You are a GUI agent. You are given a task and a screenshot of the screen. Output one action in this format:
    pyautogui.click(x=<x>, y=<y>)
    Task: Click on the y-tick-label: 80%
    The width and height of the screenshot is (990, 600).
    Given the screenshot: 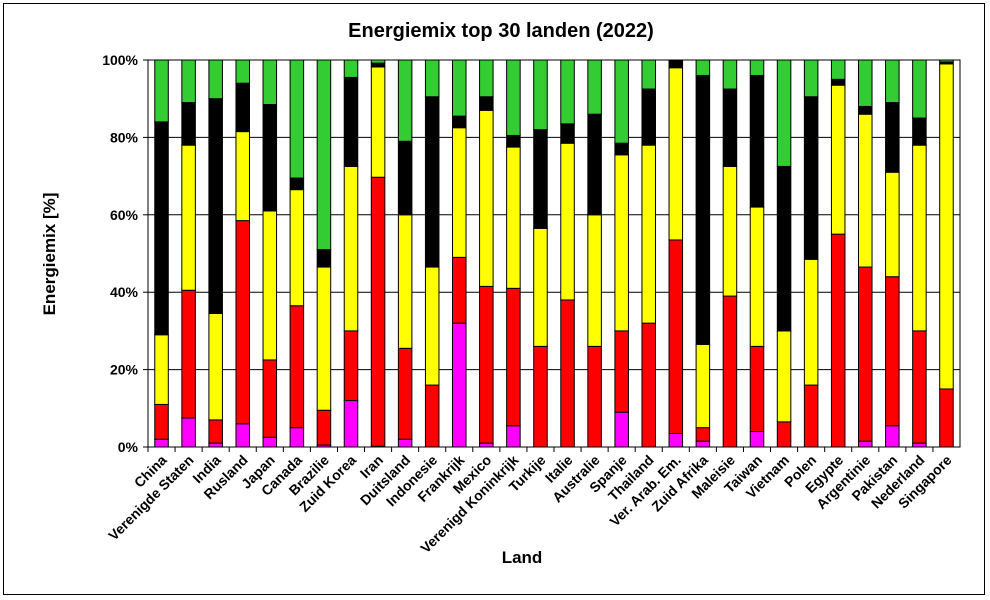 What is the action you would take?
    pyautogui.click(x=124, y=137)
    